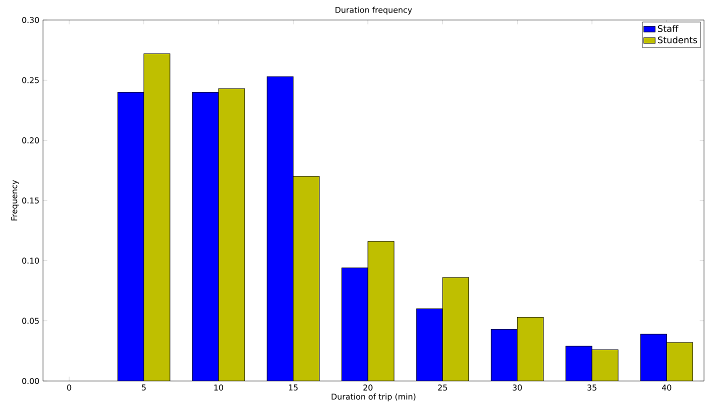  What do you see at coordinates (30, 381) in the screenshot?
I see `y-tick-label: 0.00` at bounding box center [30, 381].